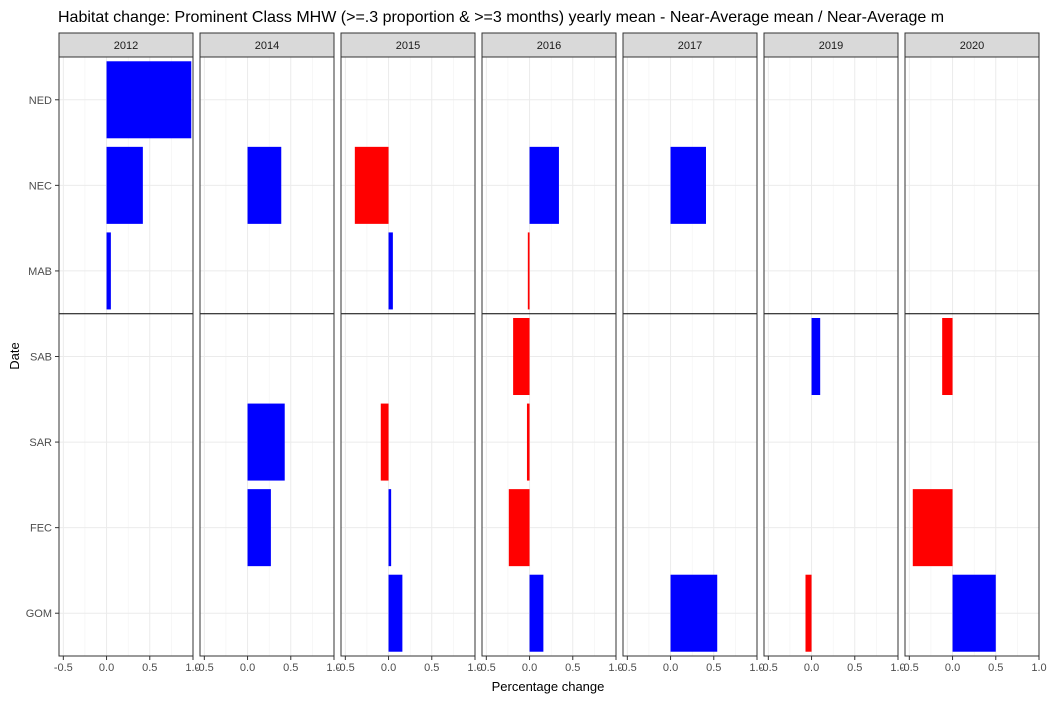  I want to click on bar-2019-GOM, so click(808, 613).